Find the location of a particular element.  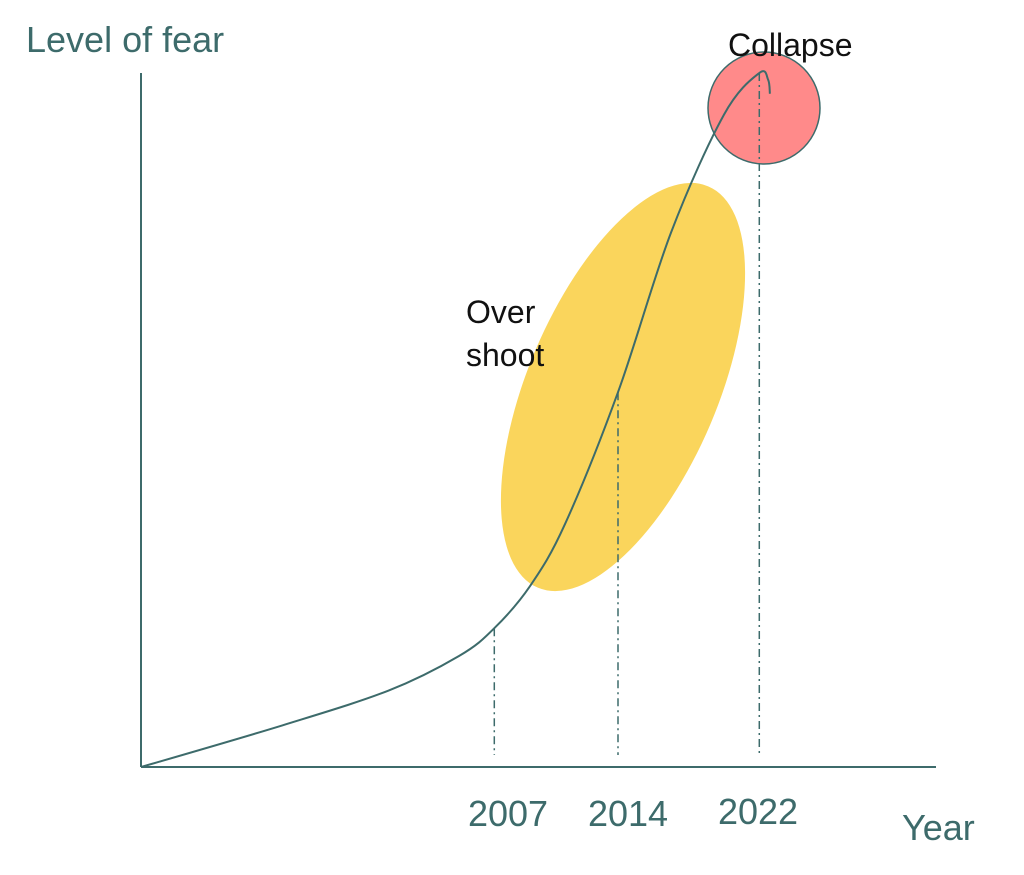

x-axis-title: Year is located at coordinates (938, 827).